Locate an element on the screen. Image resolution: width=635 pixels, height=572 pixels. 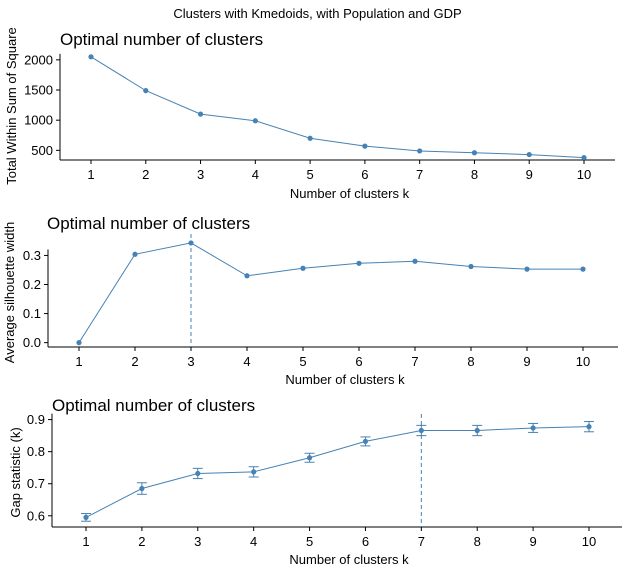
y-tick-label: 0.3 is located at coordinates (32, 255).